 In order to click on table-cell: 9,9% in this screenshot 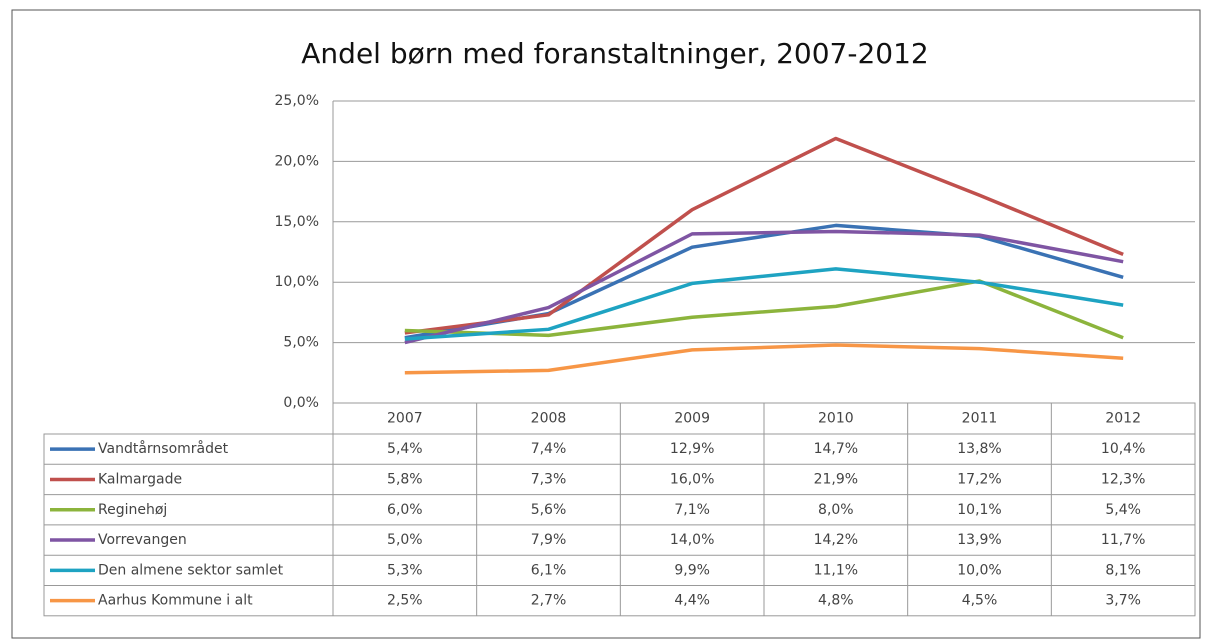, I will do `click(692, 570)`.